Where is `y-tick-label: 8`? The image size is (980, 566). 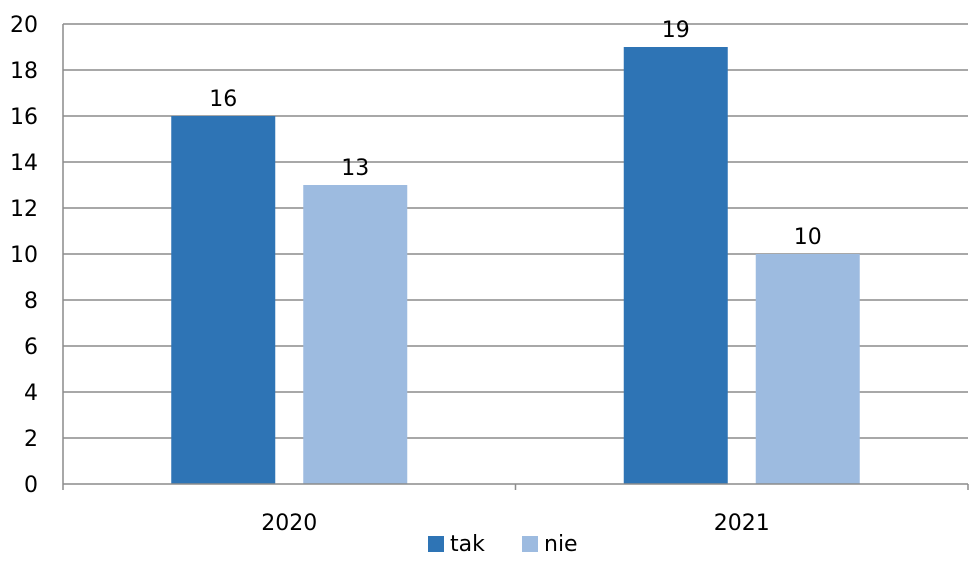
y-tick-label: 8 is located at coordinates (31, 301).